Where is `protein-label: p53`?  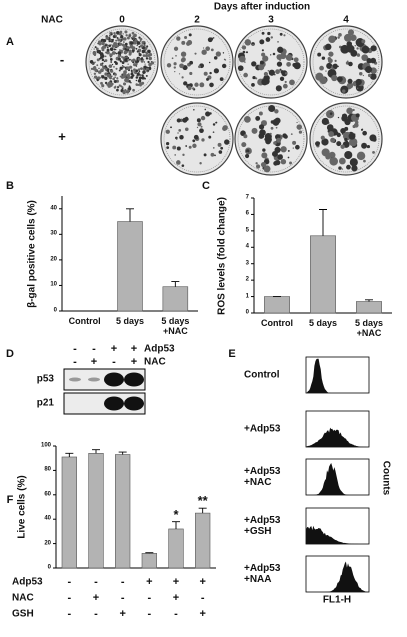 protein-label: p53 is located at coordinates (45, 379).